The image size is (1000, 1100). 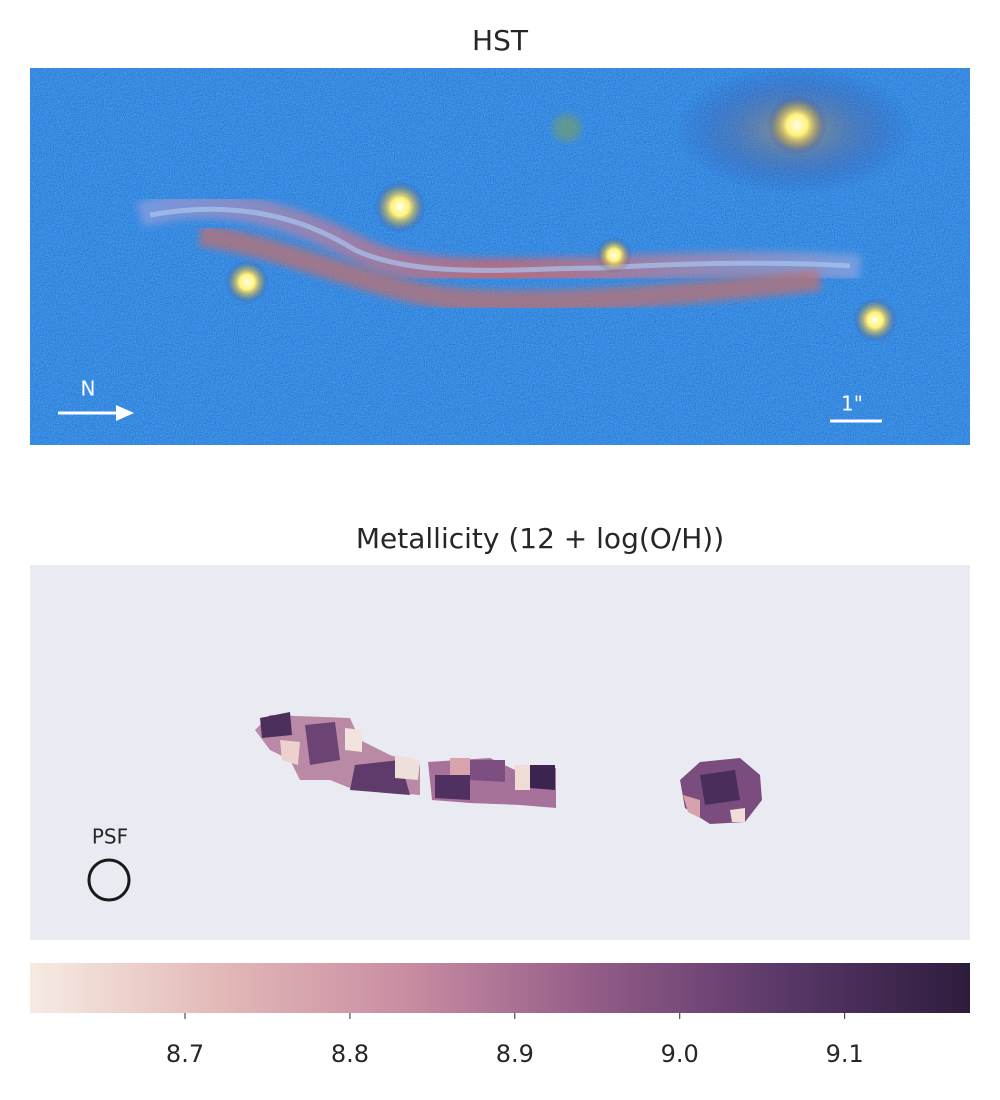 I want to click on colorbar-tick-label: 8.8, so click(x=350, y=1054).